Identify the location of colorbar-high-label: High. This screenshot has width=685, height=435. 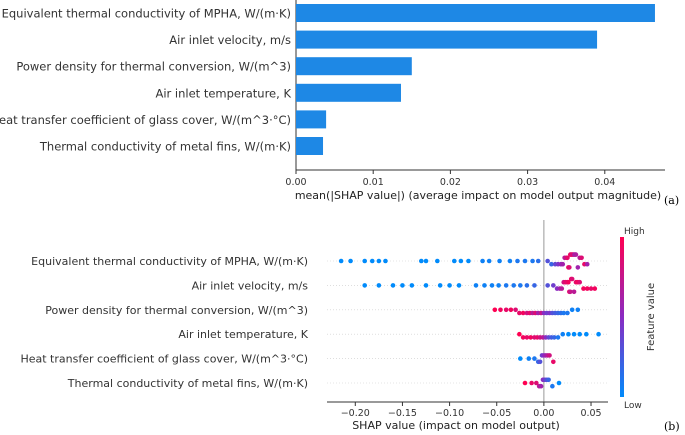
(634, 232).